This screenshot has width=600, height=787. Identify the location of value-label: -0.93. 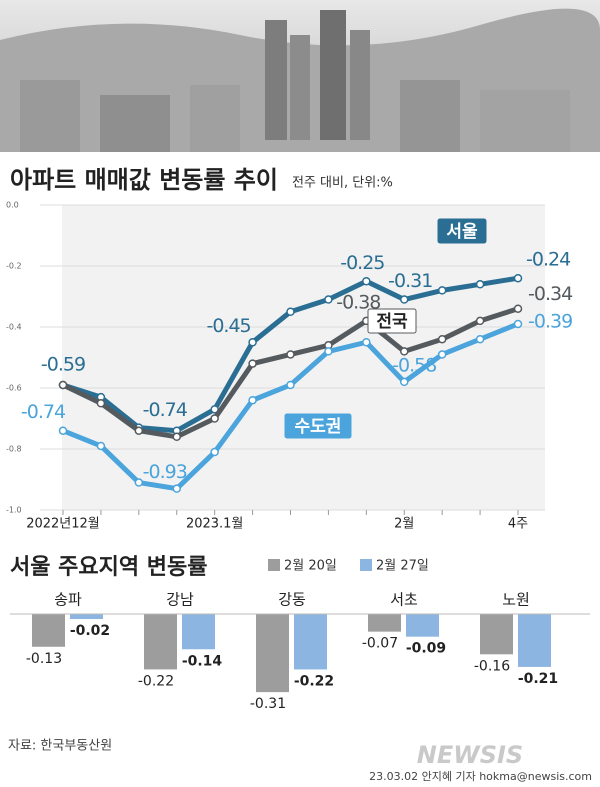
(165, 472).